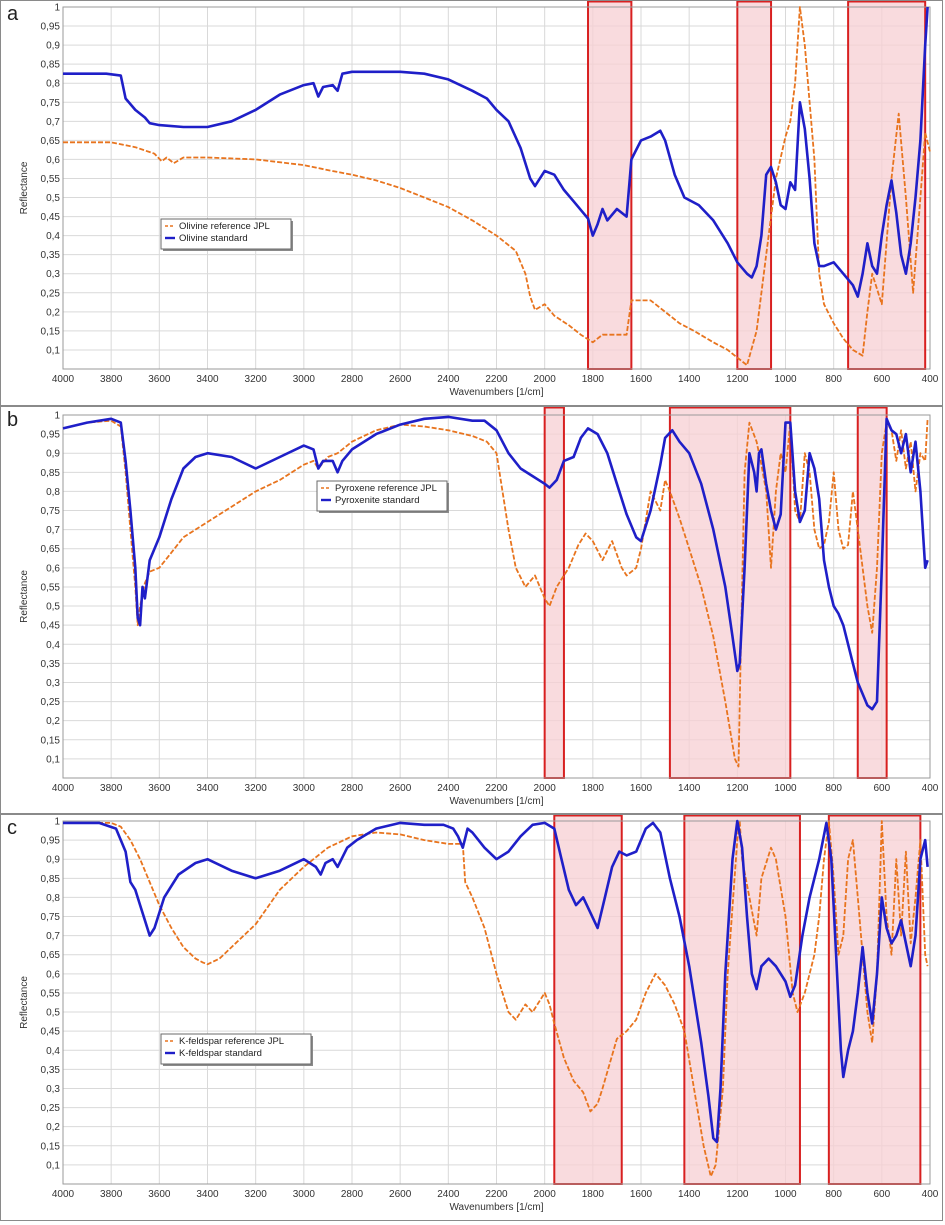 The width and height of the screenshot is (945, 1225). Describe the element at coordinates (53, 683) in the screenshot. I see `y-tick-label: 0,3` at that location.